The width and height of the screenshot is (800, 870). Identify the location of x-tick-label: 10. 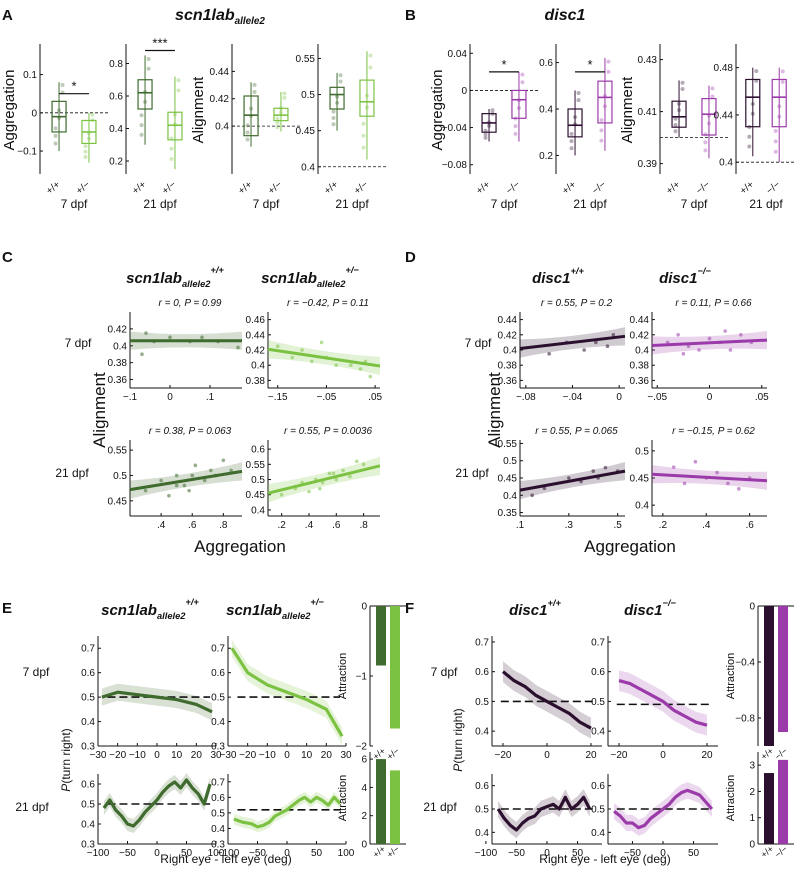
(177, 755).